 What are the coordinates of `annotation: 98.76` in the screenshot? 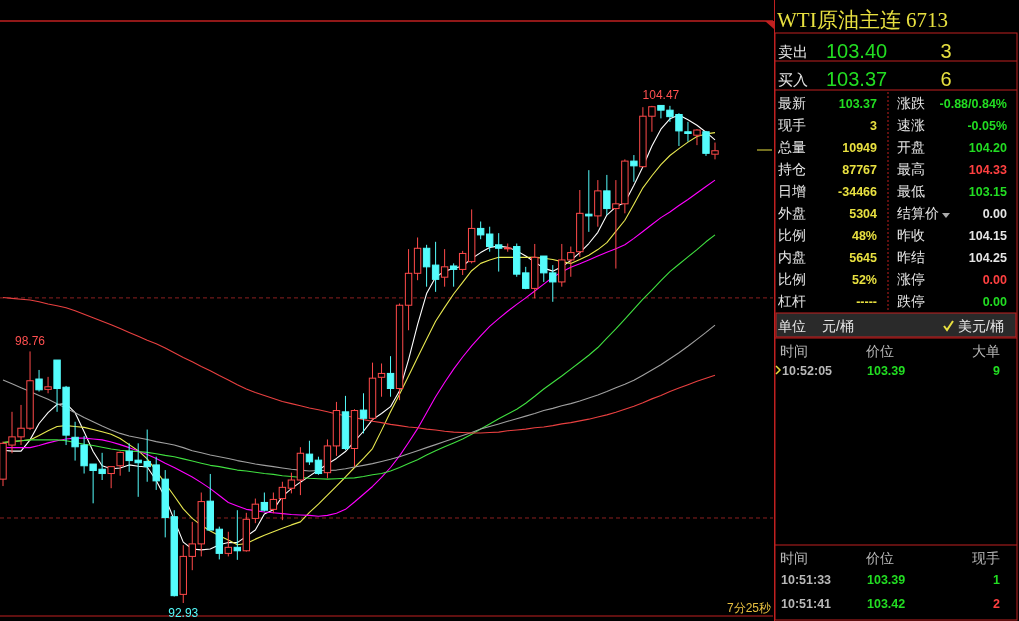 It's located at (30, 341).